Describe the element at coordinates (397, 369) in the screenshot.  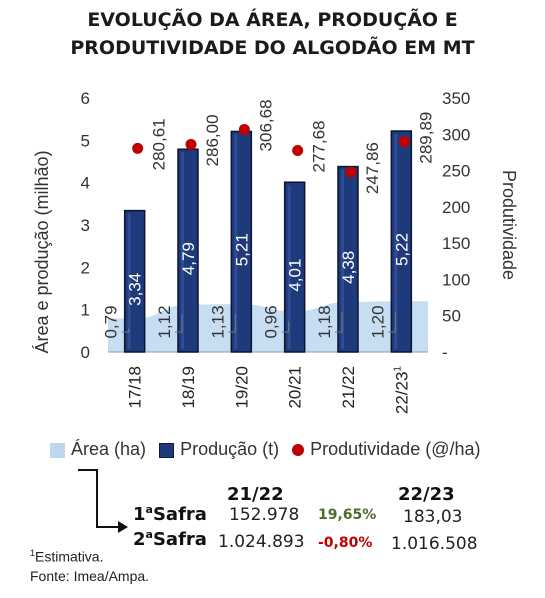
I see `x-category-footnote-mark: 1` at that location.